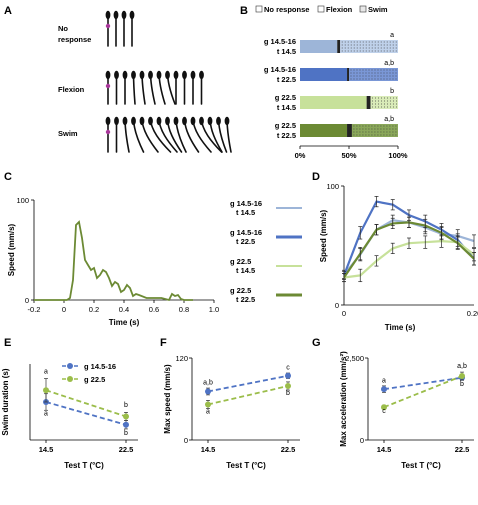 Image resolution: width=478 pixels, height=505 pixels. Describe the element at coordinates (184, 309) in the screenshot. I see `c-xtick-label-5: 0.8` at that location.